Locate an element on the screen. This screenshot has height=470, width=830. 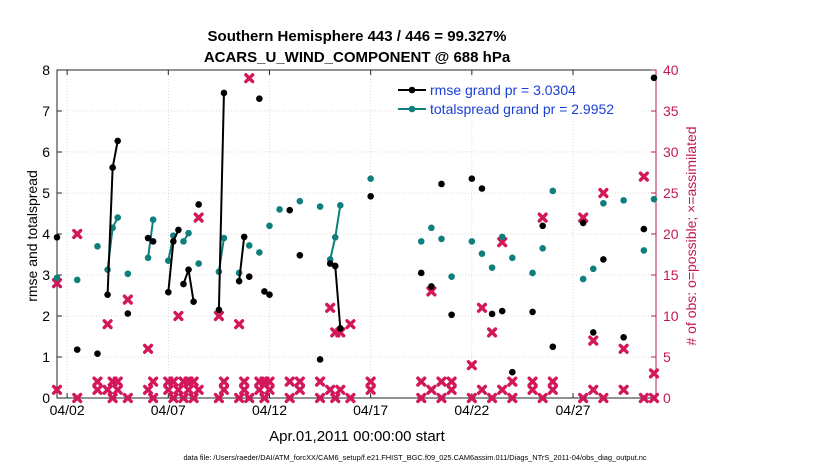
y-tick-label-left: 3 is located at coordinates (46, 275).